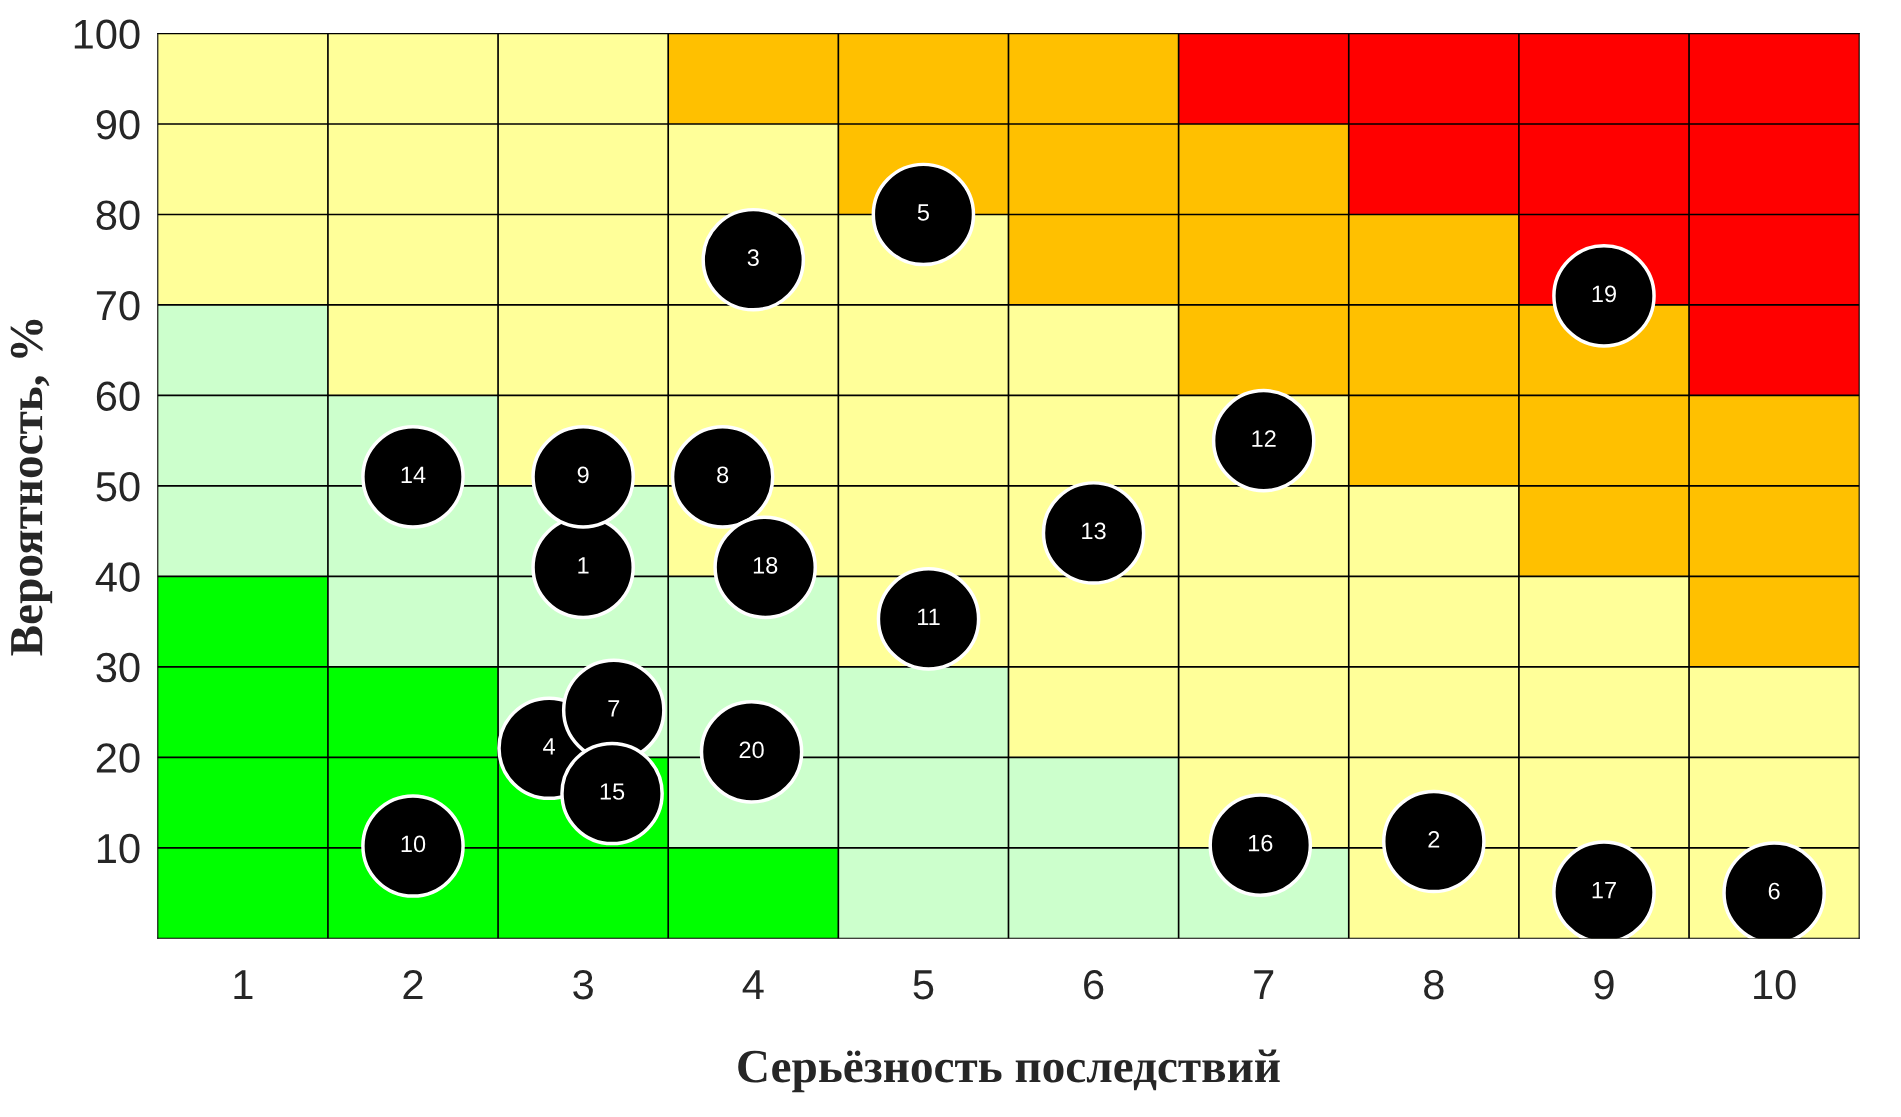  What do you see at coordinates (243, 985) in the screenshot?
I see `x-tick-label: 1` at bounding box center [243, 985].